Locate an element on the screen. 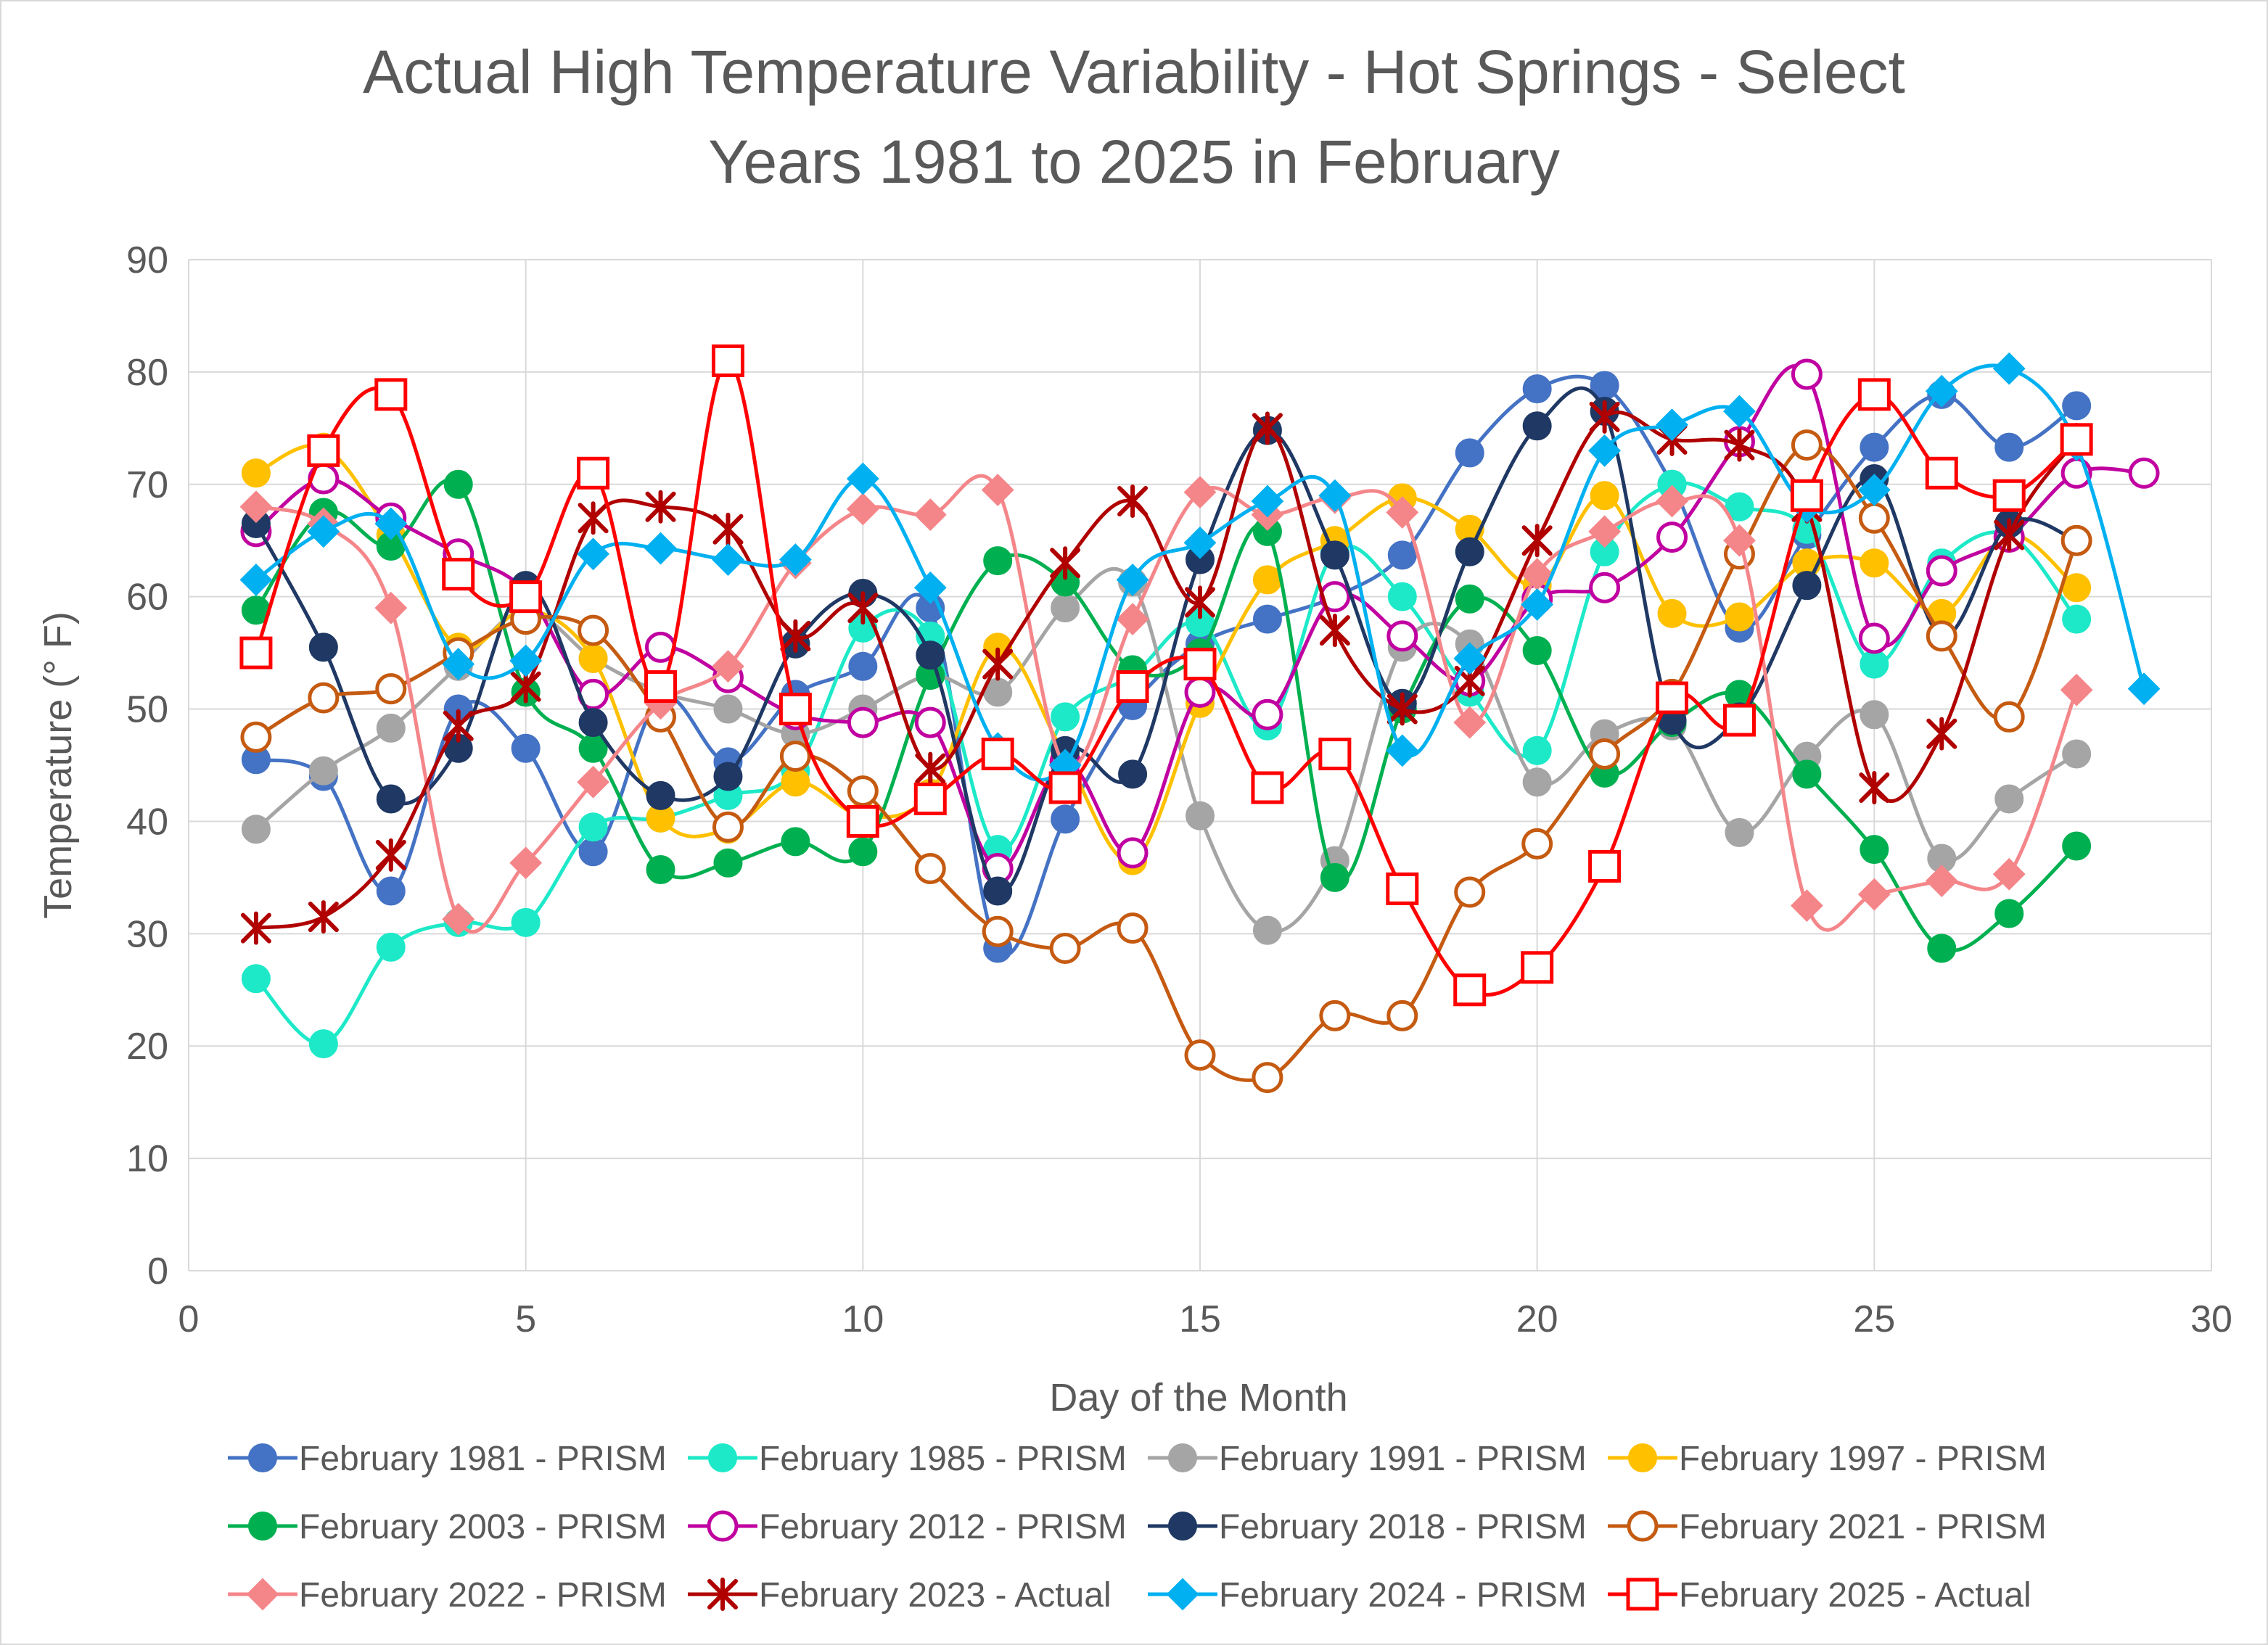 The width and height of the screenshot is (2268, 1645). legend-item: February 1985 - PRISM is located at coordinates (907, 1459).